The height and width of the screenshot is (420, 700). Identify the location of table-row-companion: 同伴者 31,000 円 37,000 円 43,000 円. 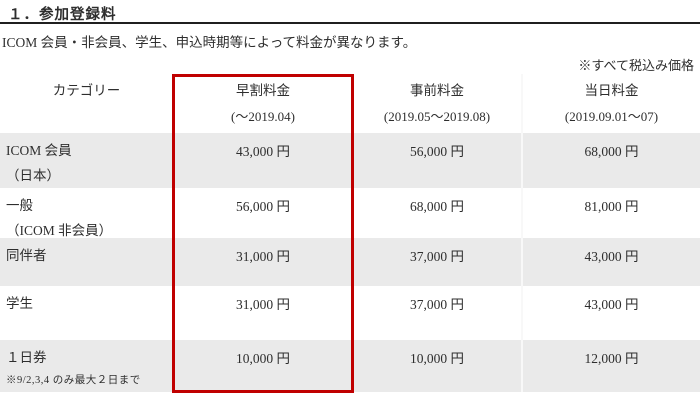
(350, 262).